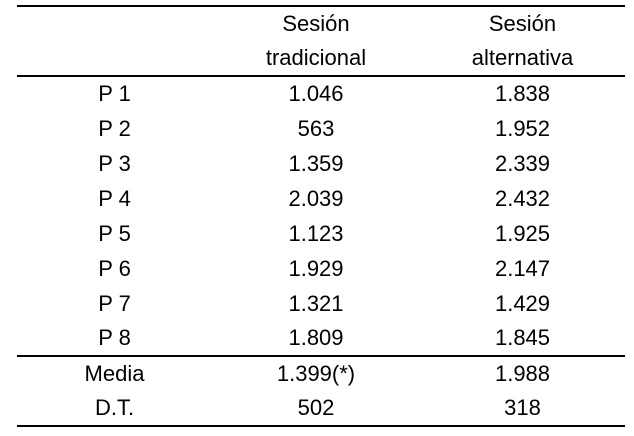  I want to click on cell-tradicional: 563, so click(316, 128).